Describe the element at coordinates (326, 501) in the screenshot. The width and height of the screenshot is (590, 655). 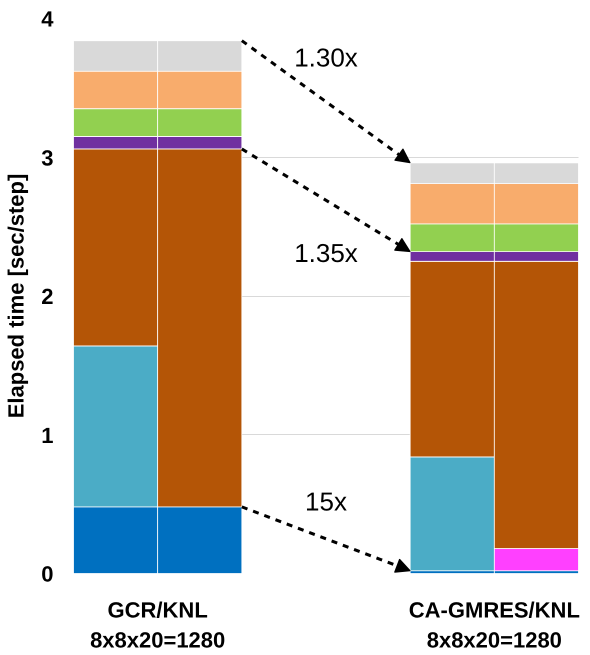
I see `annotation: 15x` at that location.